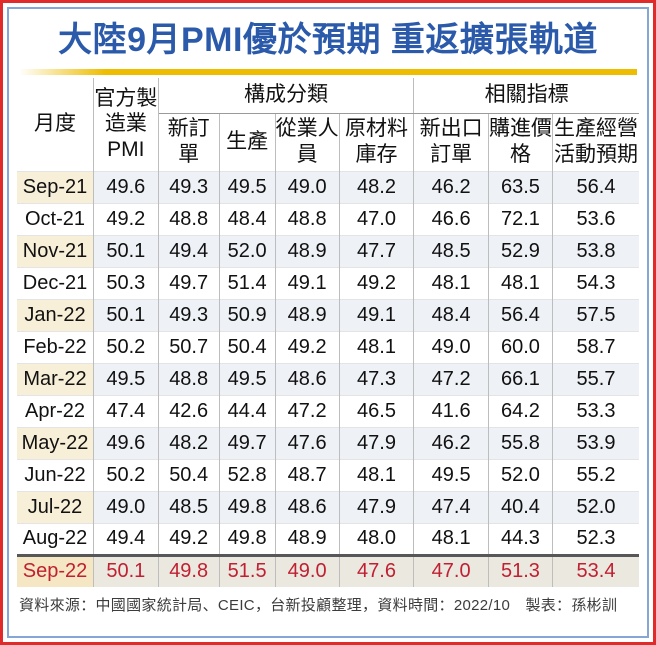 This screenshot has height=645, width=656. What do you see at coordinates (247, 443) in the screenshot?
I see `value-cell: 49.7` at bounding box center [247, 443].